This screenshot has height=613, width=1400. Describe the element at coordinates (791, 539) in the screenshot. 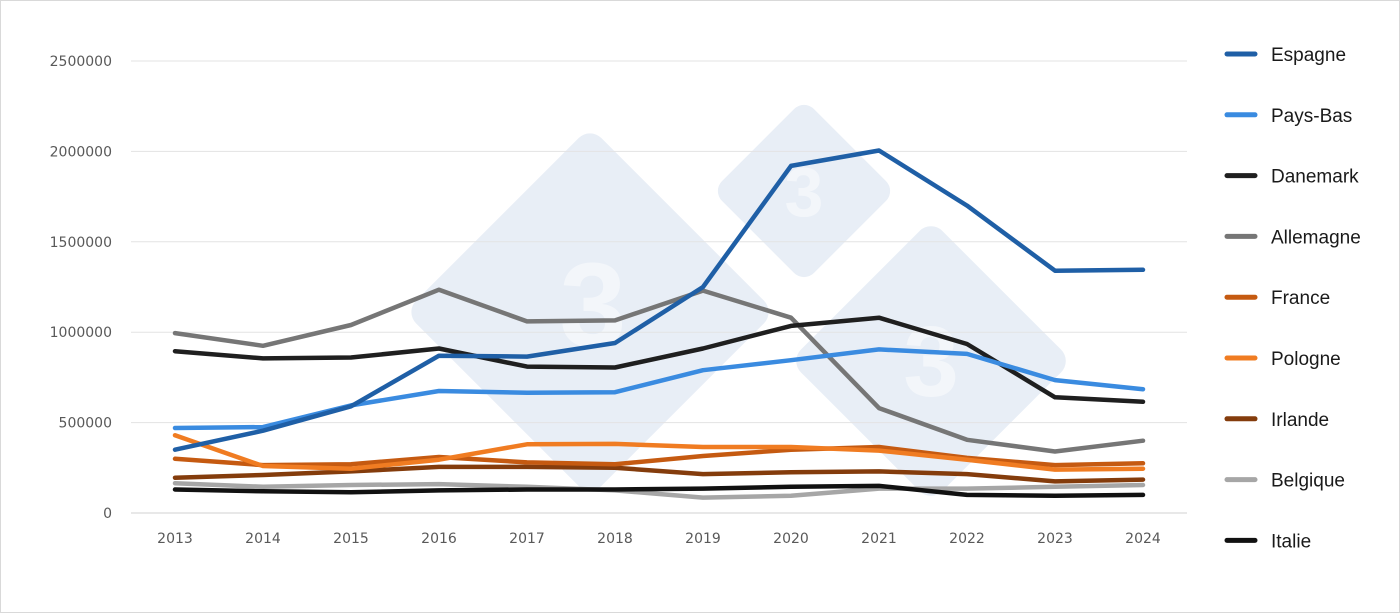

I see `x-tick-label: 2020` at that location.